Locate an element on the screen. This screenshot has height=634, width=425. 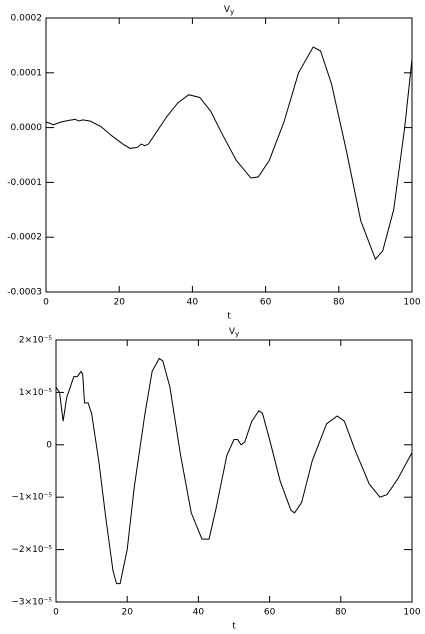
y-tick-label: −1×10⁻⁵ is located at coordinates (31, 498).